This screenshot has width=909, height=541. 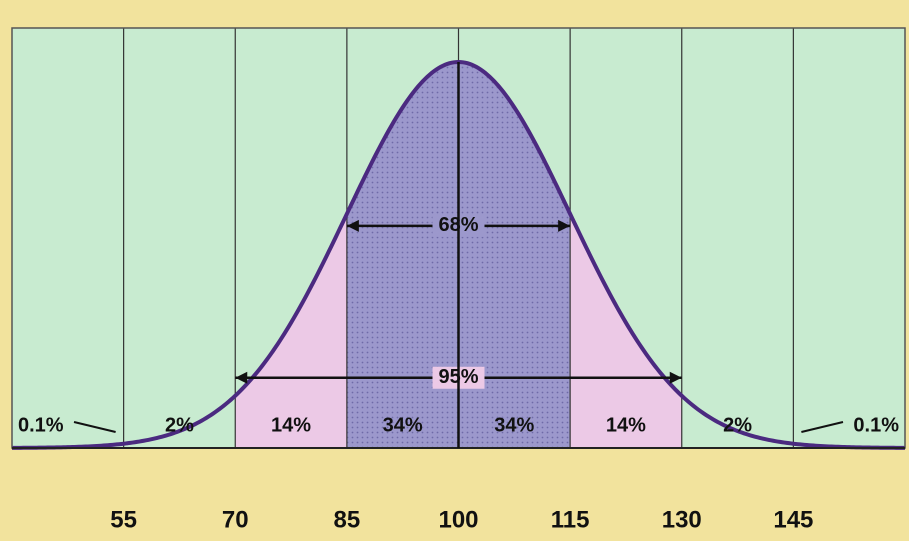 I want to click on x-tick-label: 70, so click(x=235, y=519).